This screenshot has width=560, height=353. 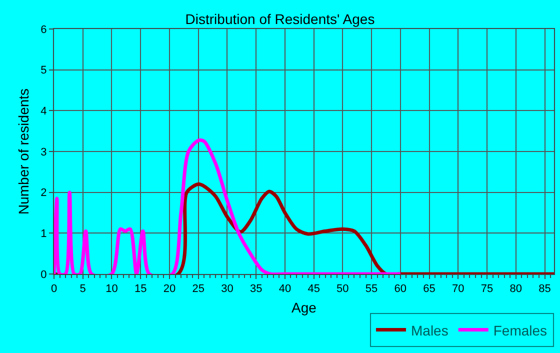 What do you see at coordinates (371, 289) in the screenshot?
I see `x-tick-label: 55` at bounding box center [371, 289].